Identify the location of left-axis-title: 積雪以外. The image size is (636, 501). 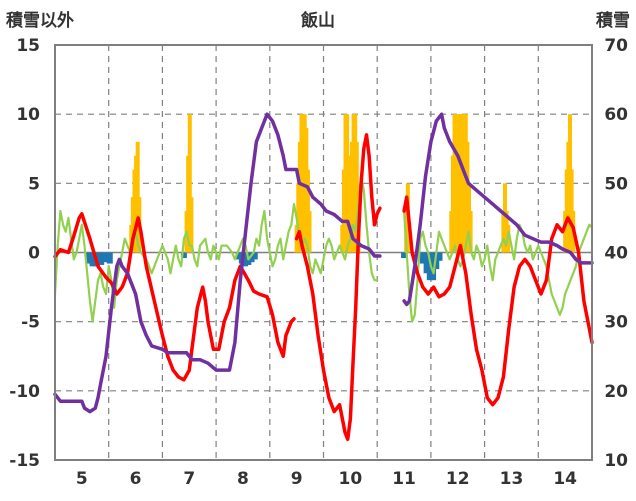
(40, 20).